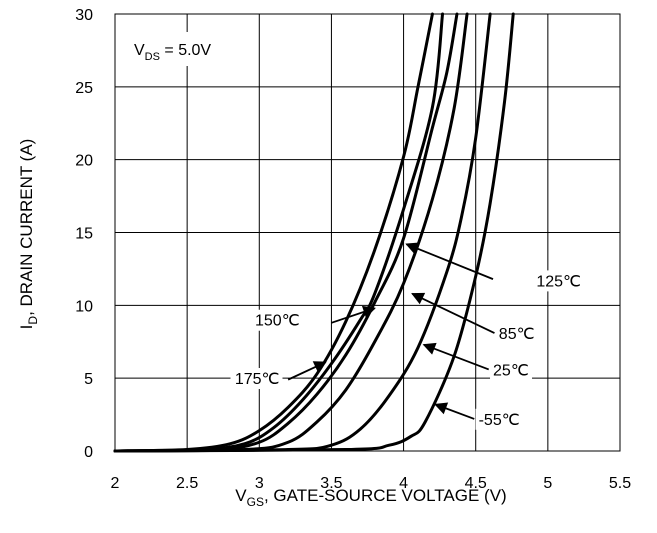  Describe the element at coordinates (88, 452) in the screenshot. I see `y-tick-label: 0` at that location.